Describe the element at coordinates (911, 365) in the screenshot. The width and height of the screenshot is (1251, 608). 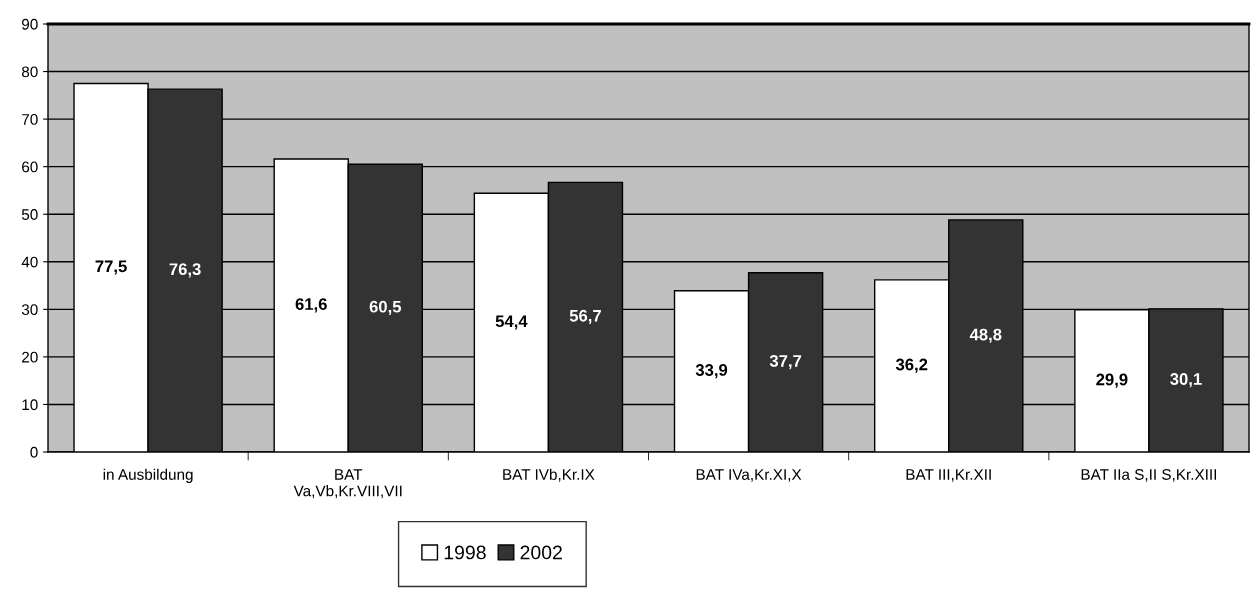
I see `data-label: 36,2` at that location.